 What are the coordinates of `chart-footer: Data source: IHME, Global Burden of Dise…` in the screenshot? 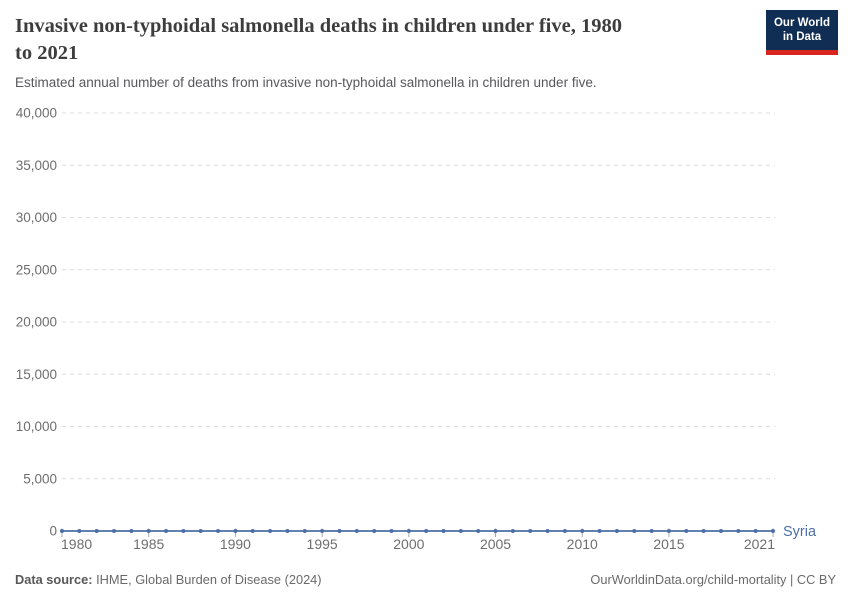 It's located at (425, 579).